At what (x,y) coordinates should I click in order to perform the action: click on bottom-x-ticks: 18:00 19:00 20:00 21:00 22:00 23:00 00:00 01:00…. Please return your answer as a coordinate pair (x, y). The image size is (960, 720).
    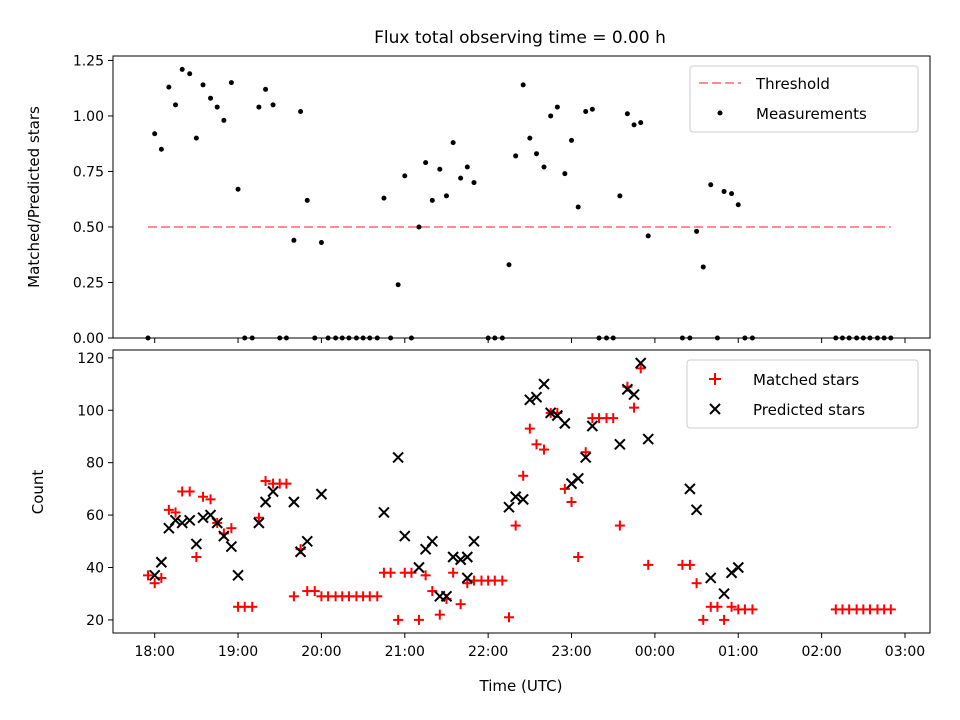
    Looking at the image, I should click on (530, 646).